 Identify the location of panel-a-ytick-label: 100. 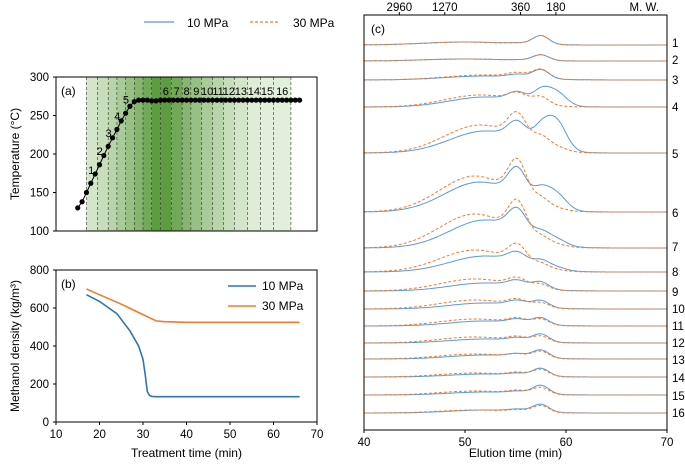
(39, 232).